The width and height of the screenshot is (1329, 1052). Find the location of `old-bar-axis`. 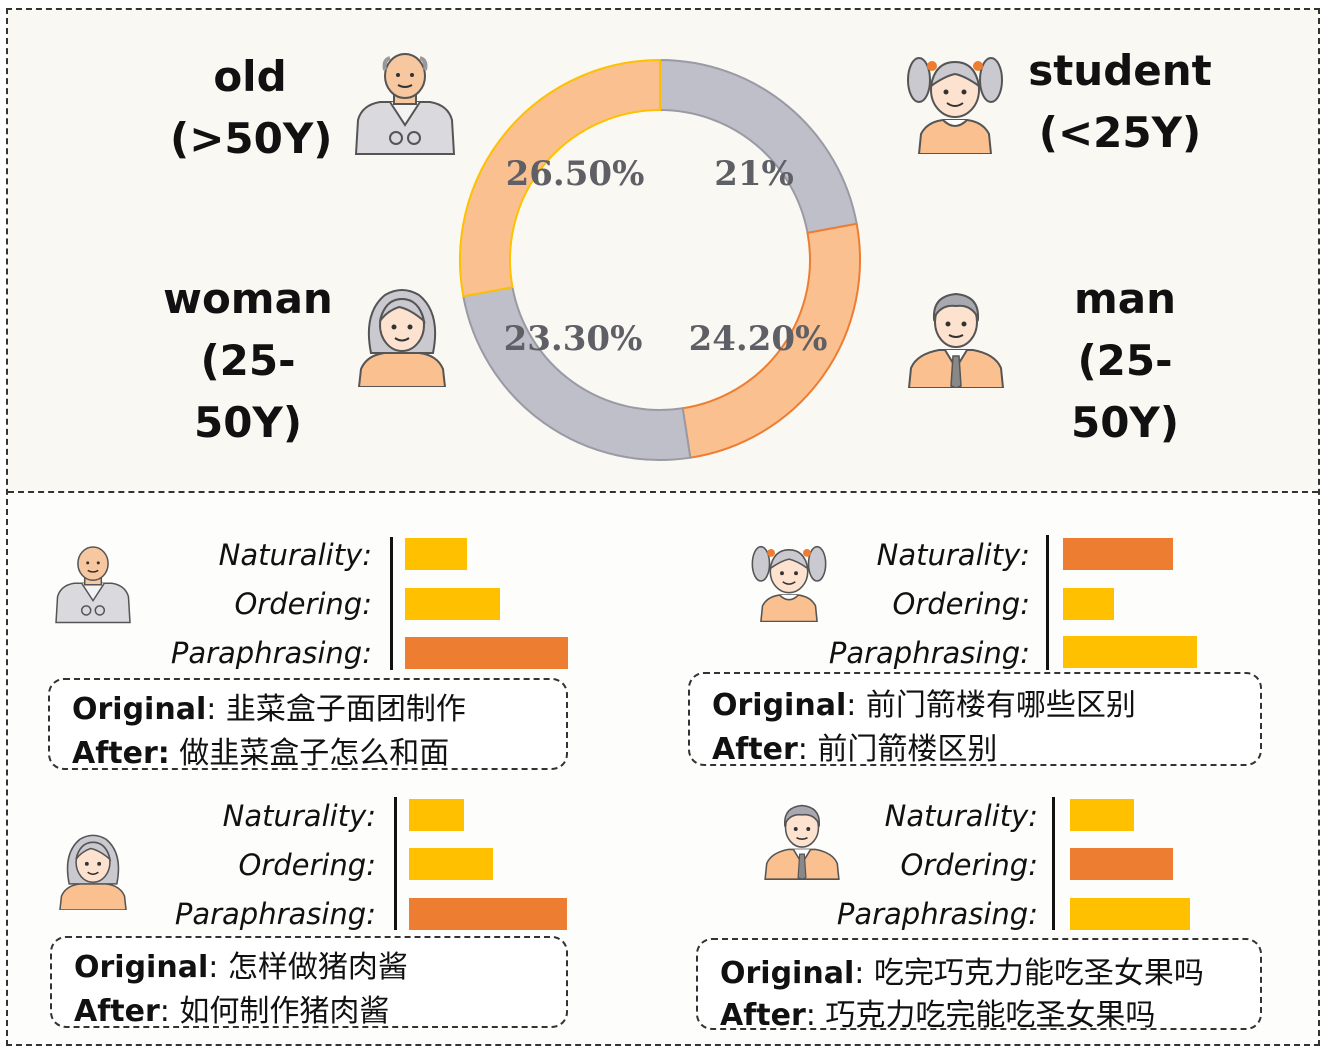

old-bar-axis is located at coordinates (391, 603).